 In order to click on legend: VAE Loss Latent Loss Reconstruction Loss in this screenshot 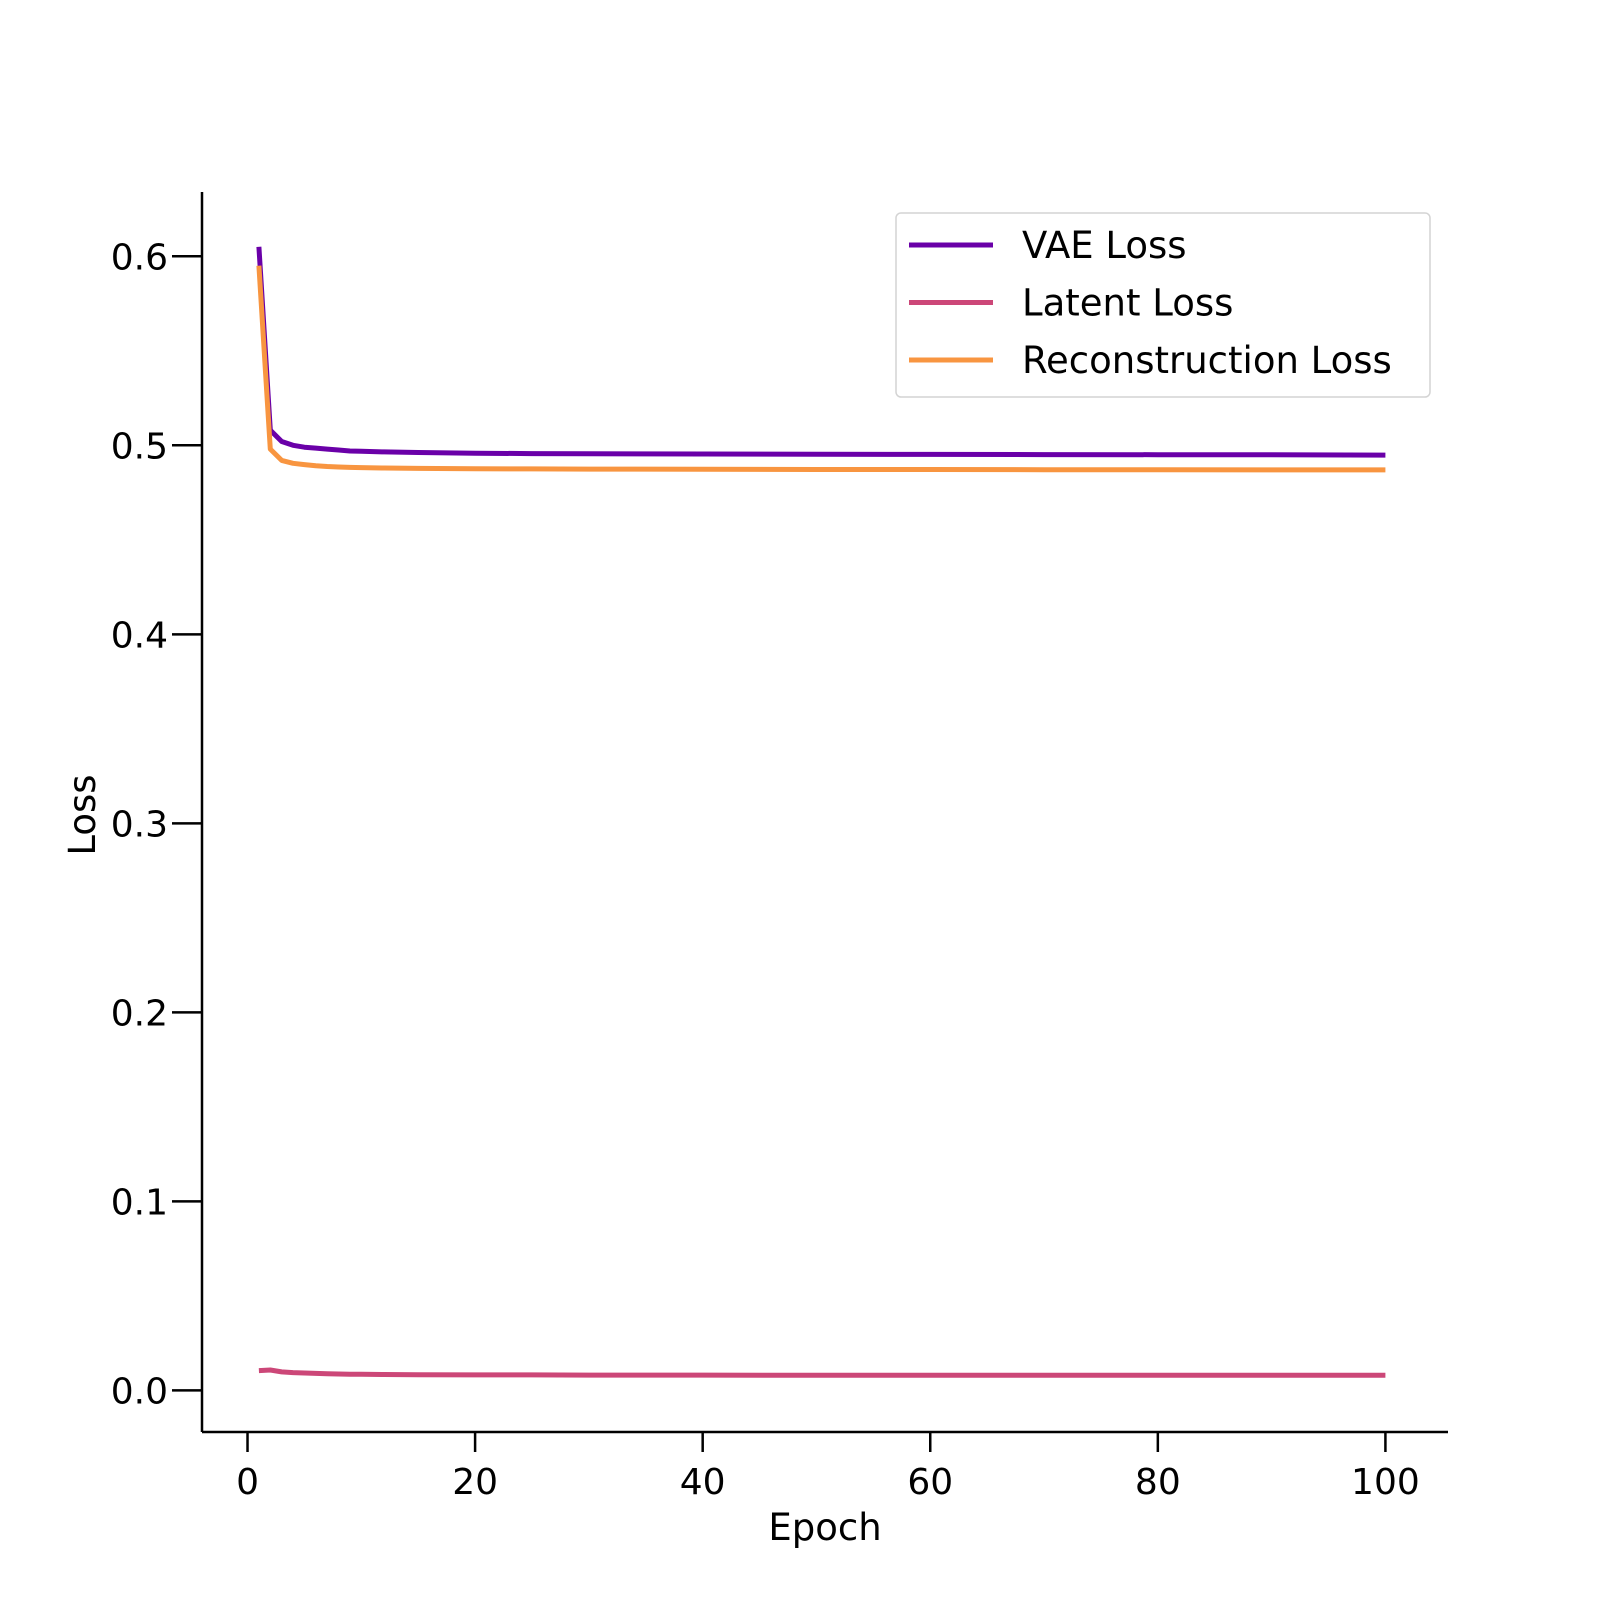, I will do `click(1163, 305)`.